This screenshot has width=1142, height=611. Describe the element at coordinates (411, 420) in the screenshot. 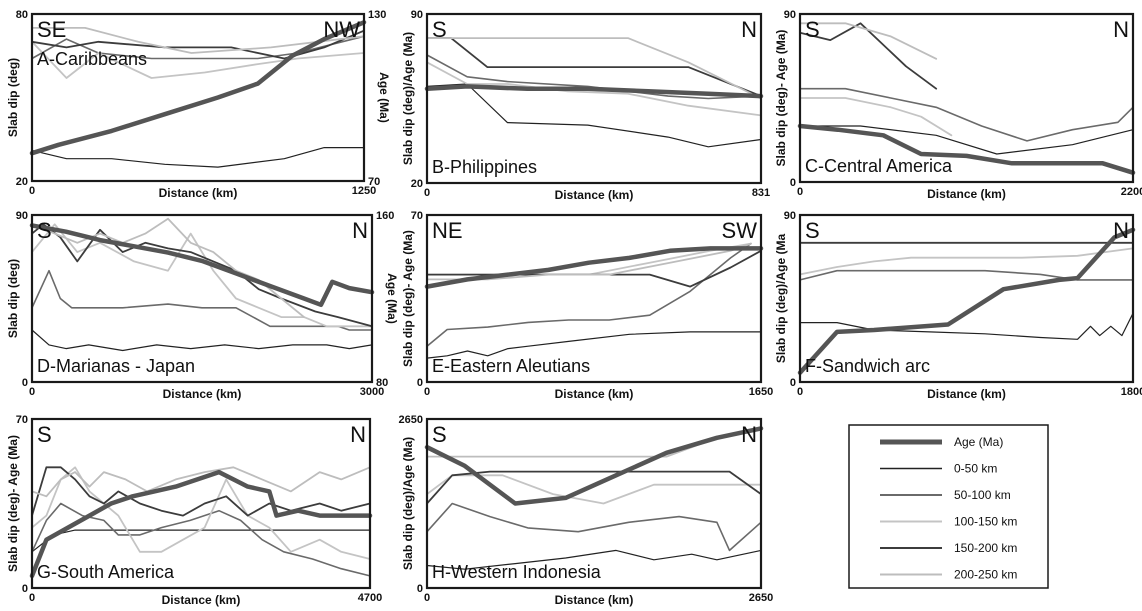

I see `y-tick-label: 2650` at that location.